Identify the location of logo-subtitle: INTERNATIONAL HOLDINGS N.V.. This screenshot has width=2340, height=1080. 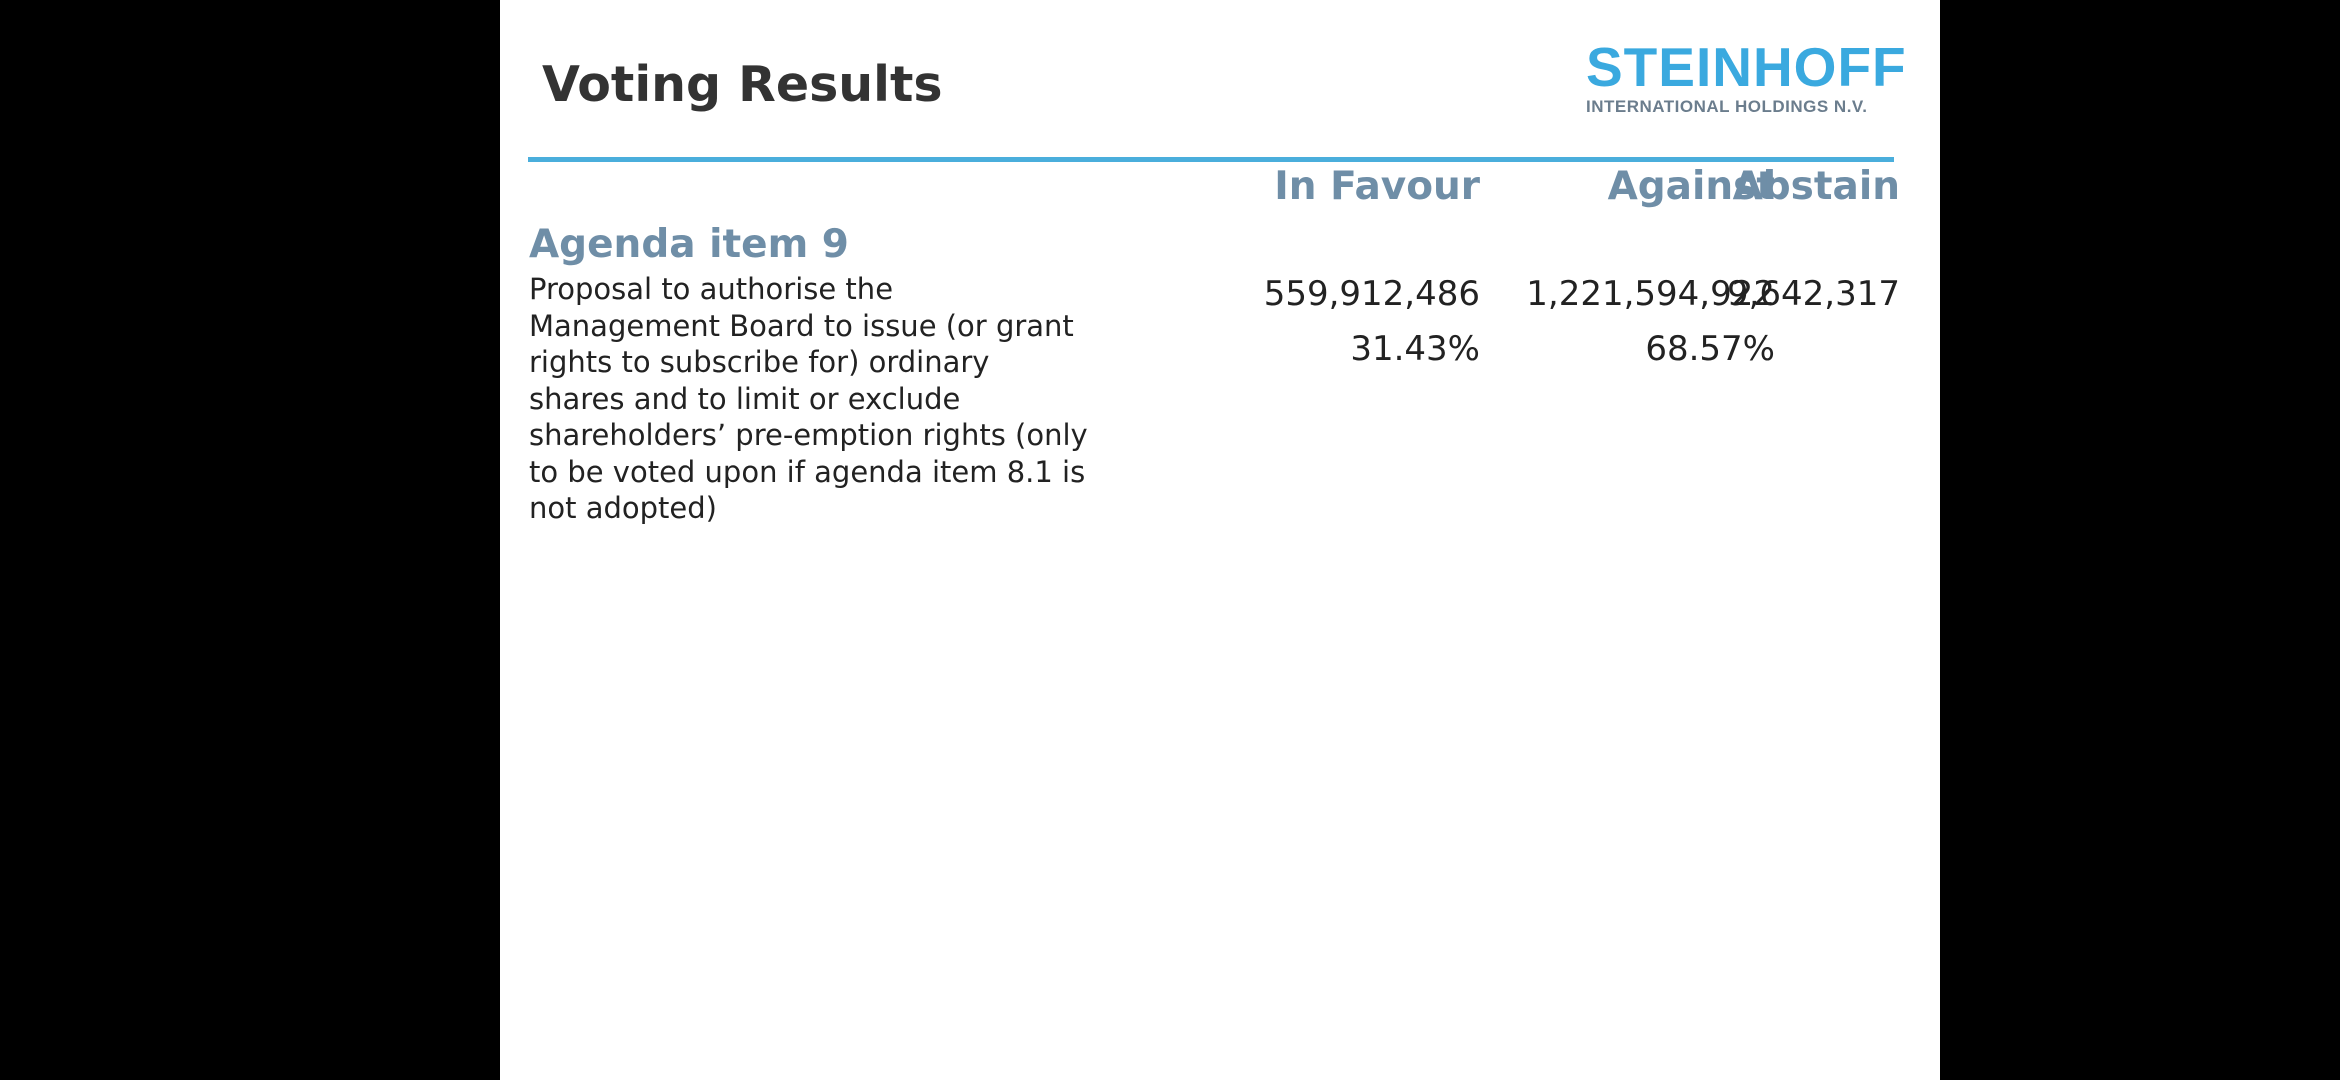
(1727, 106).